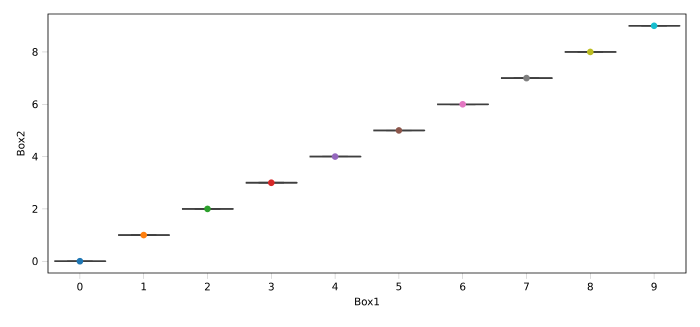  What do you see at coordinates (335, 286) in the screenshot?
I see `x-tick-label: 4` at bounding box center [335, 286].